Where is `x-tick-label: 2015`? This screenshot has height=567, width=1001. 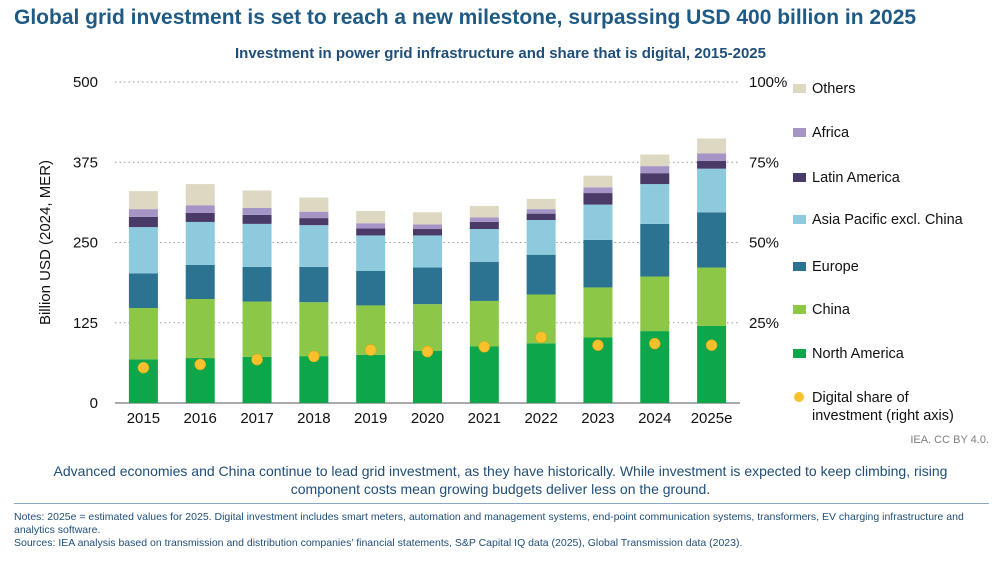 x-tick-label: 2015 is located at coordinates (143, 418).